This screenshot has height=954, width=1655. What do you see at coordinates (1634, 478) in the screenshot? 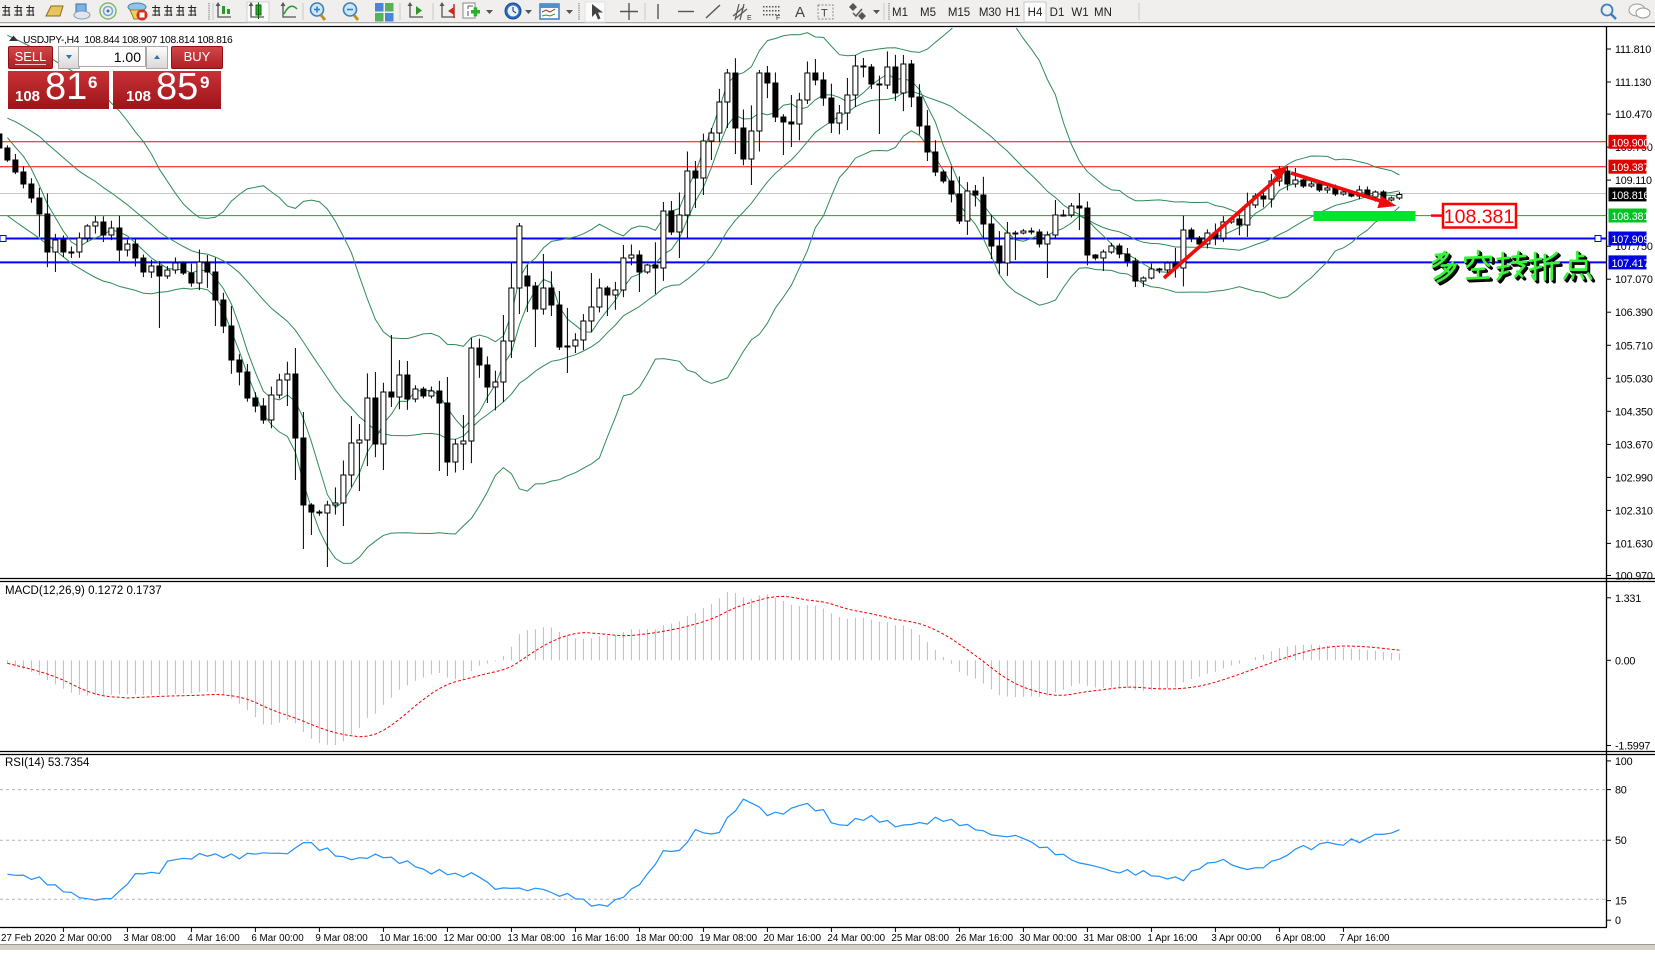
I see `svg-text: 102.990` at bounding box center [1634, 478].